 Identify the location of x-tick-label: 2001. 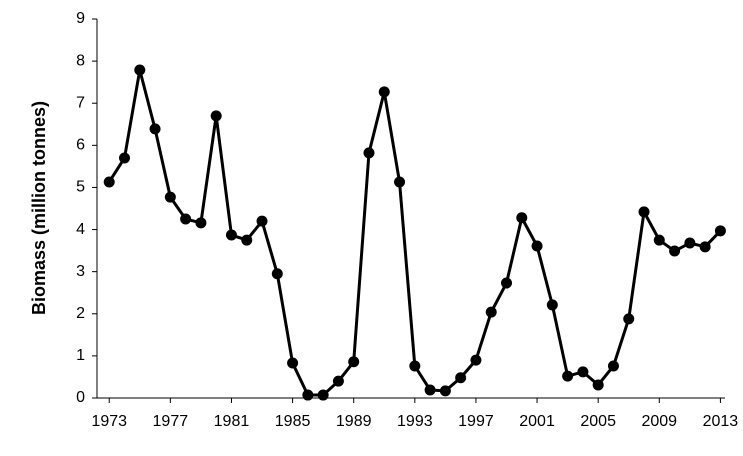
(537, 421).